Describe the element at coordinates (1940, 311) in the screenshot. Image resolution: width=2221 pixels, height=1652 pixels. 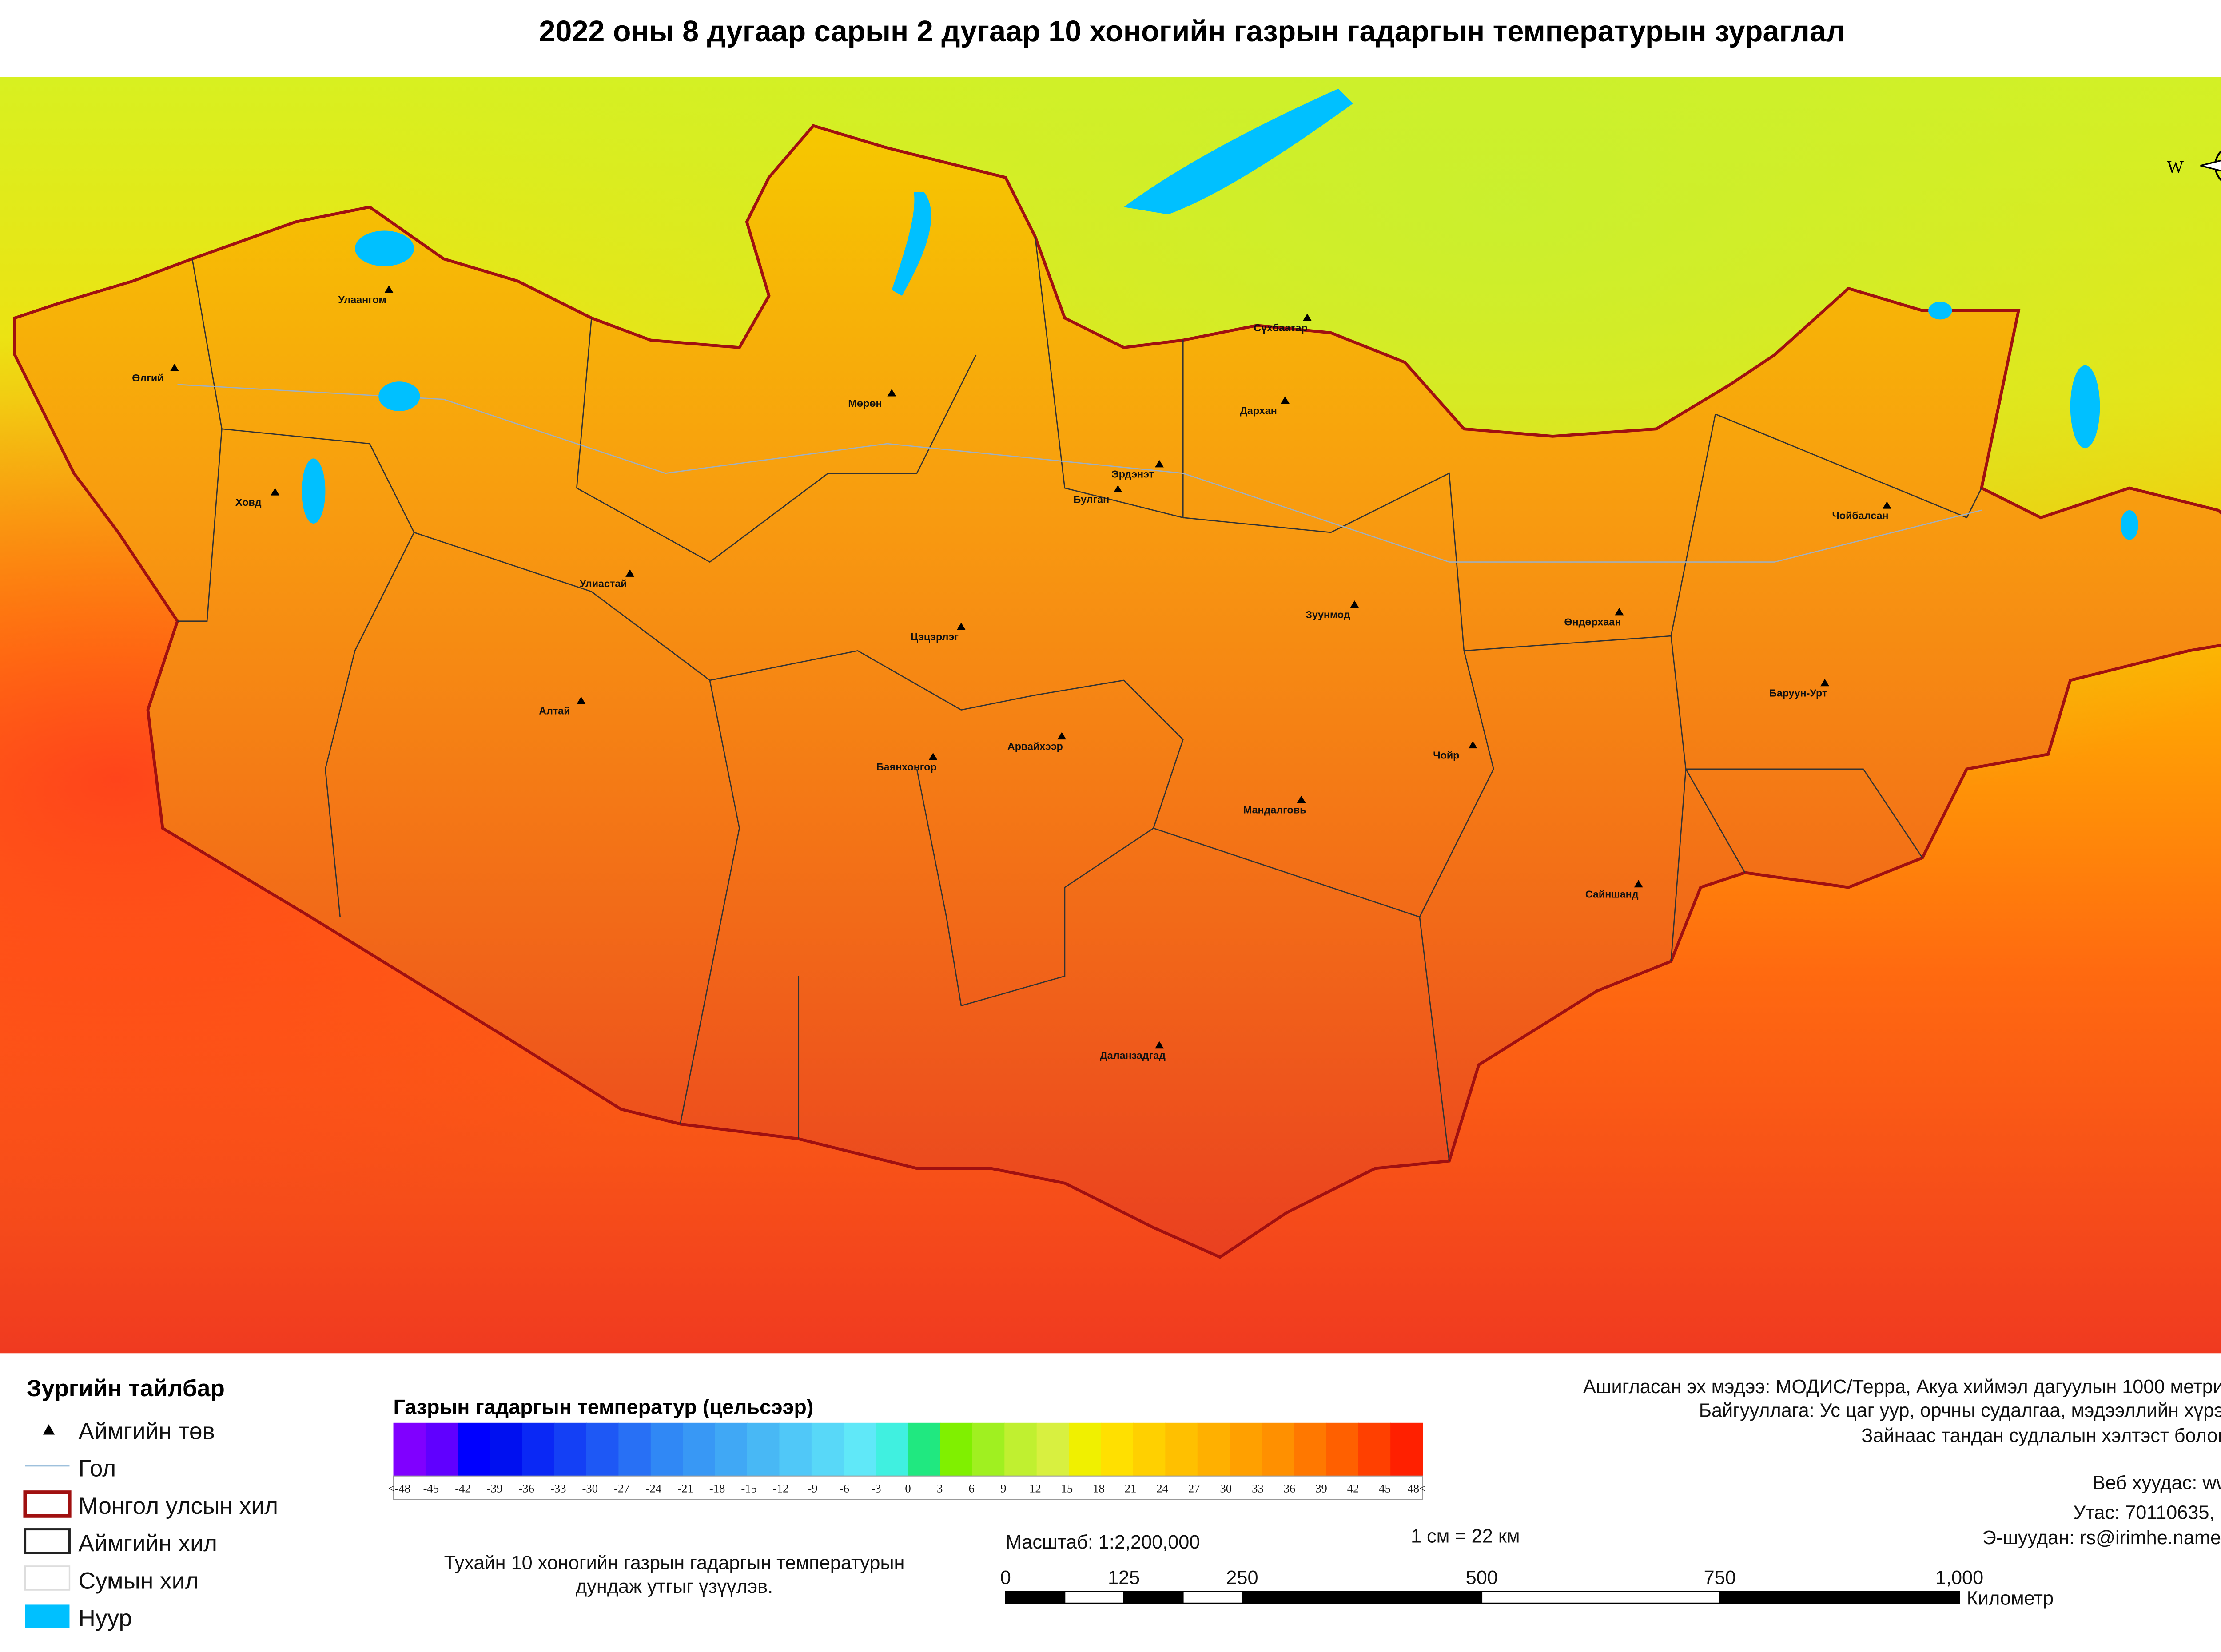
I see `lake` at that location.